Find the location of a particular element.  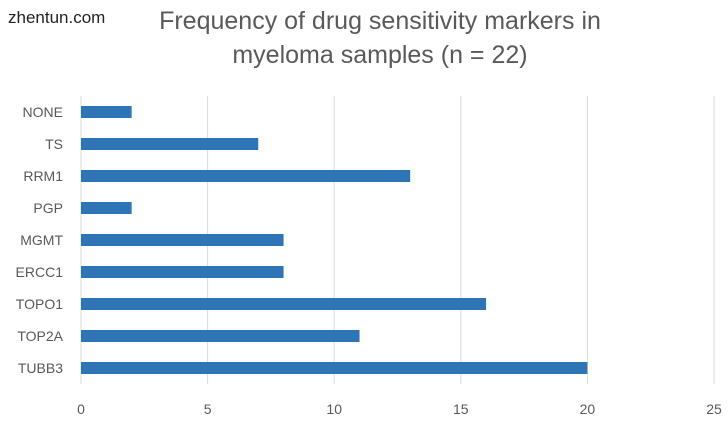

chart-title-line-1: Frequency of drug sensitivity markers in is located at coordinates (380, 21).